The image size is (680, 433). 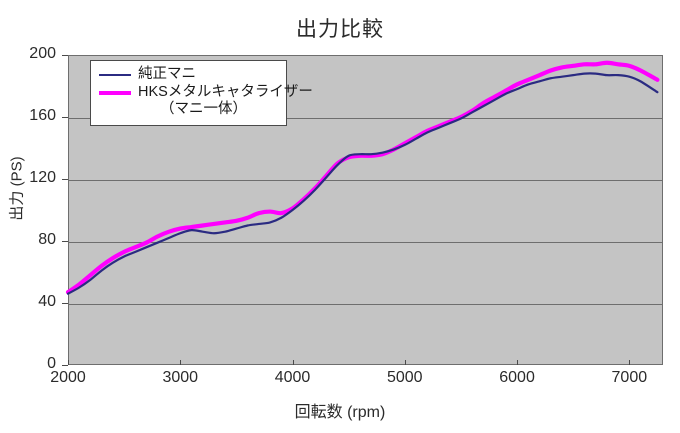 I want to click on y-tick-label: 200, so click(x=42, y=53).